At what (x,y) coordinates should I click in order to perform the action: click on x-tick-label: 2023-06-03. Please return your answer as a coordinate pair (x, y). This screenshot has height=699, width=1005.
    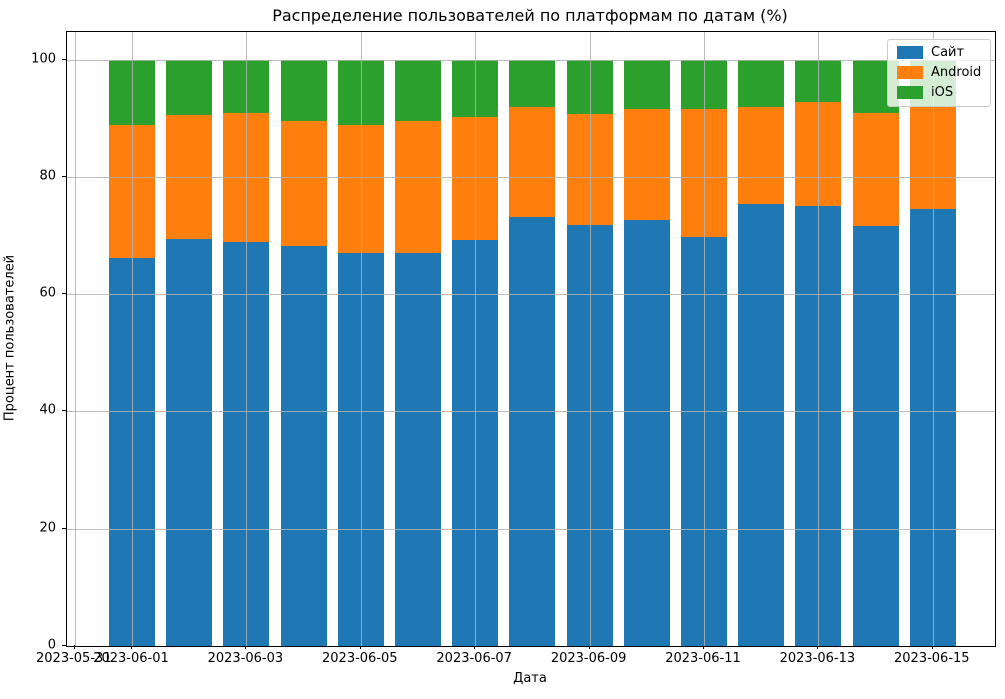
    Looking at the image, I should click on (245, 658).